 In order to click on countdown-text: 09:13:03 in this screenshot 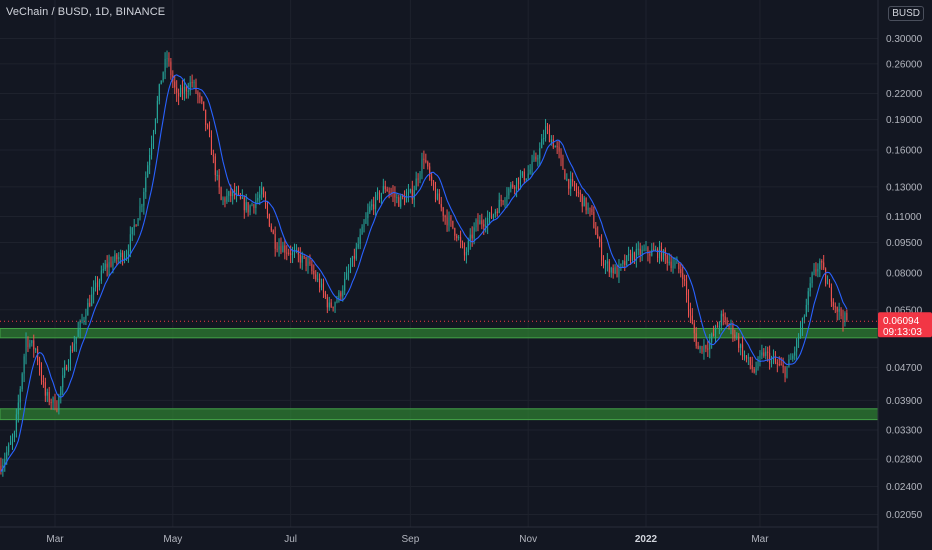, I will do `click(902, 332)`.